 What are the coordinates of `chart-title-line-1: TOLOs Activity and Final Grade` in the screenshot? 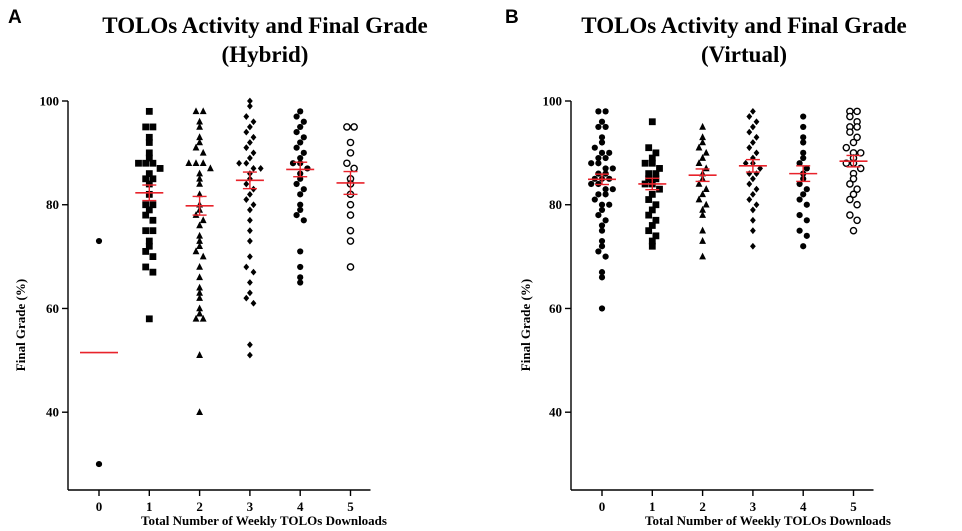 It's located at (743, 25).